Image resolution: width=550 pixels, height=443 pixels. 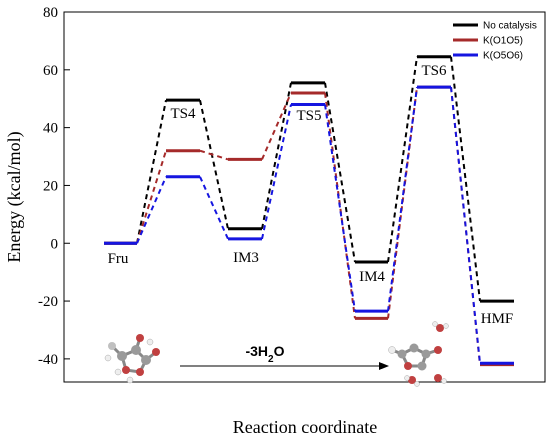 What do you see at coordinates (372, 277) in the screenshot?
I see `state-label: IM4` at bounding box center [372, 277].